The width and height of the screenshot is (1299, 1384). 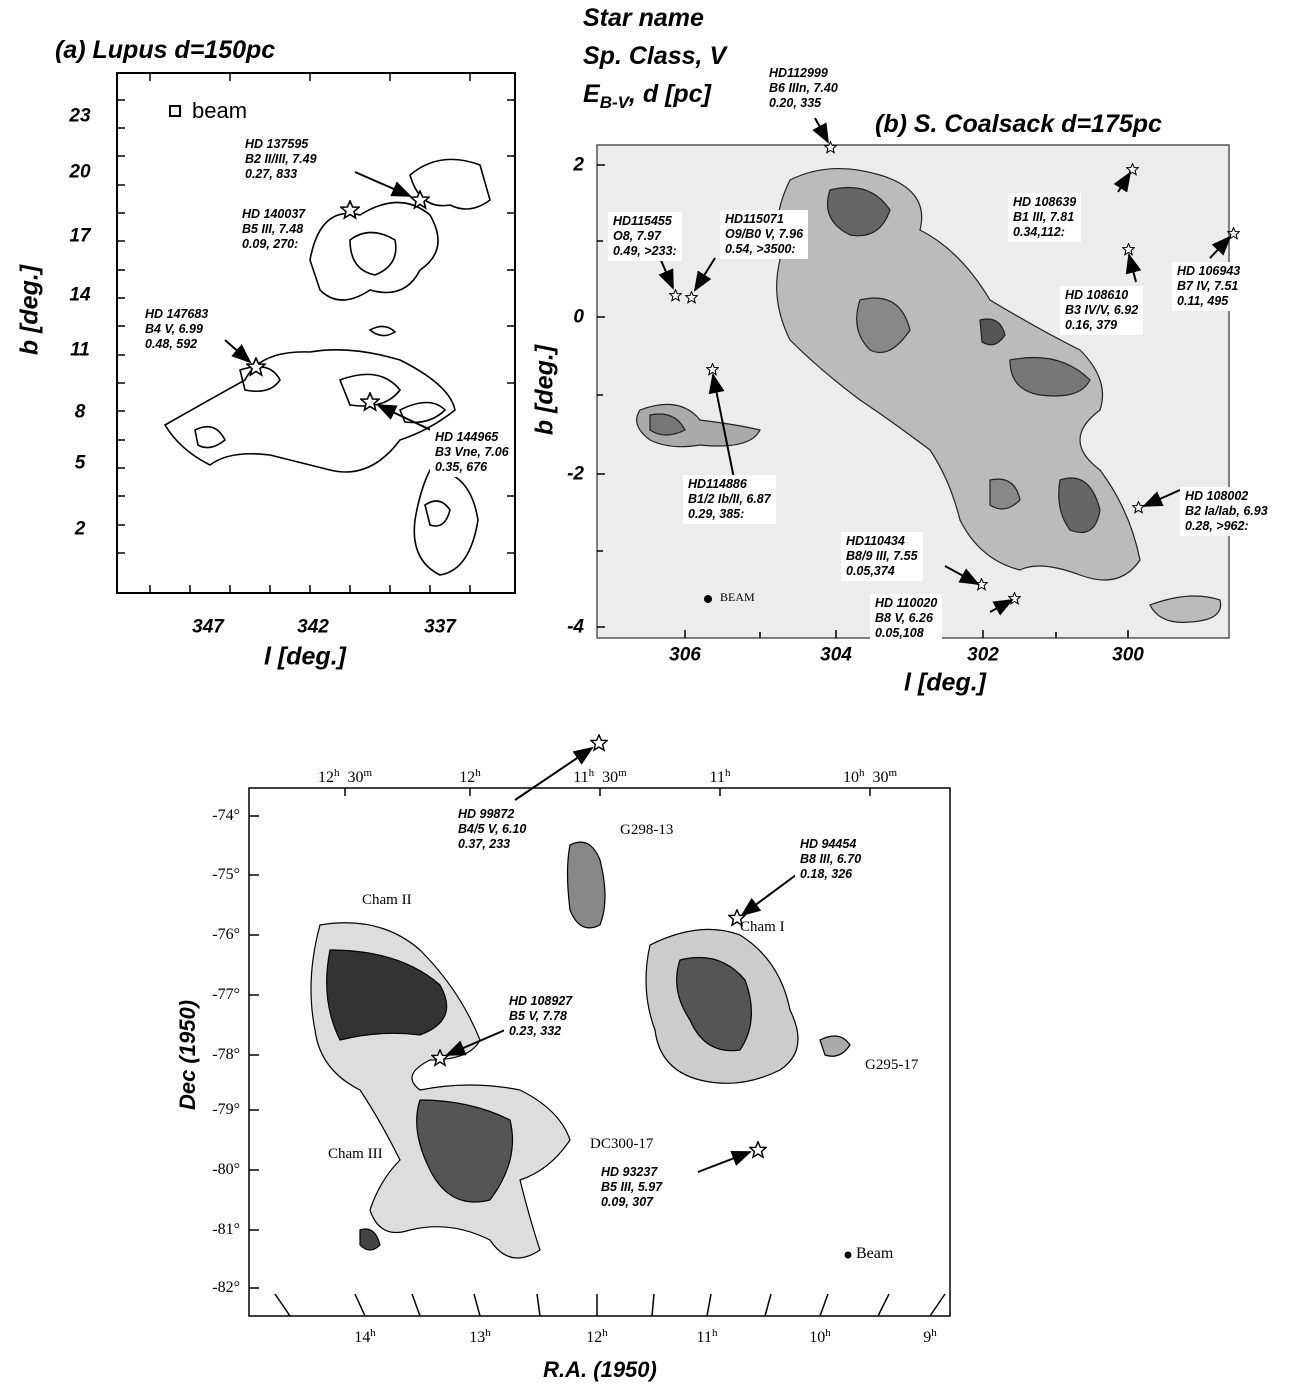 I want to click on key-line: EB-V, d [pc], so click(x=647, y=96).